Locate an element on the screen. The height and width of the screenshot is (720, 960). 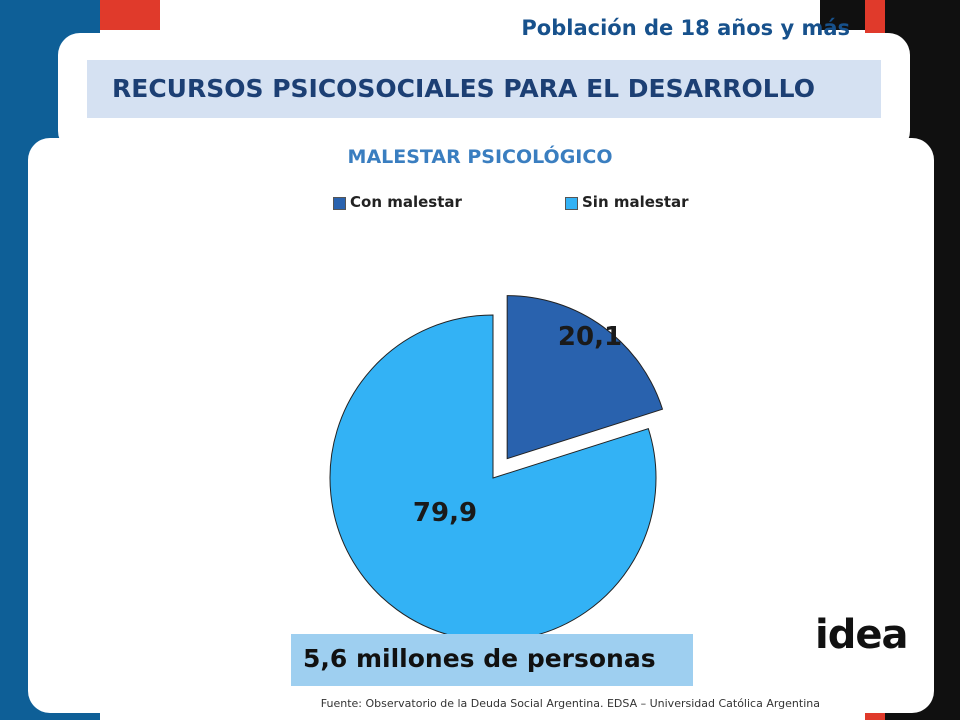
background-dark-accent is located at coordinates (845, 15).